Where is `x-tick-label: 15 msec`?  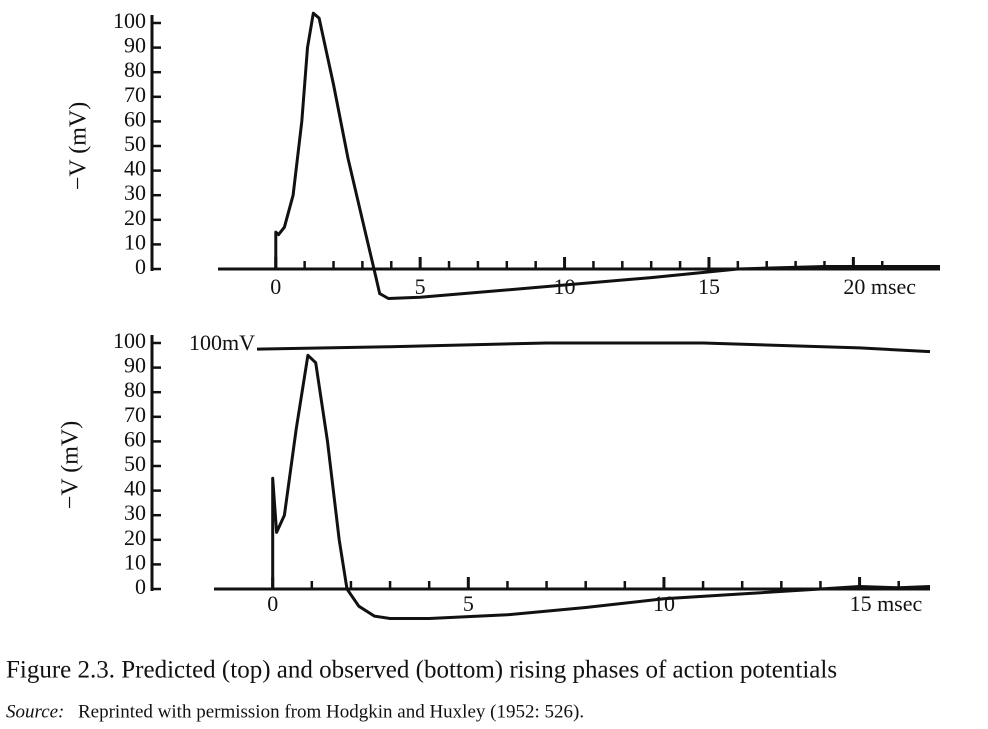
x-tick-label: 15 msec is located at coordinates (886, 603).